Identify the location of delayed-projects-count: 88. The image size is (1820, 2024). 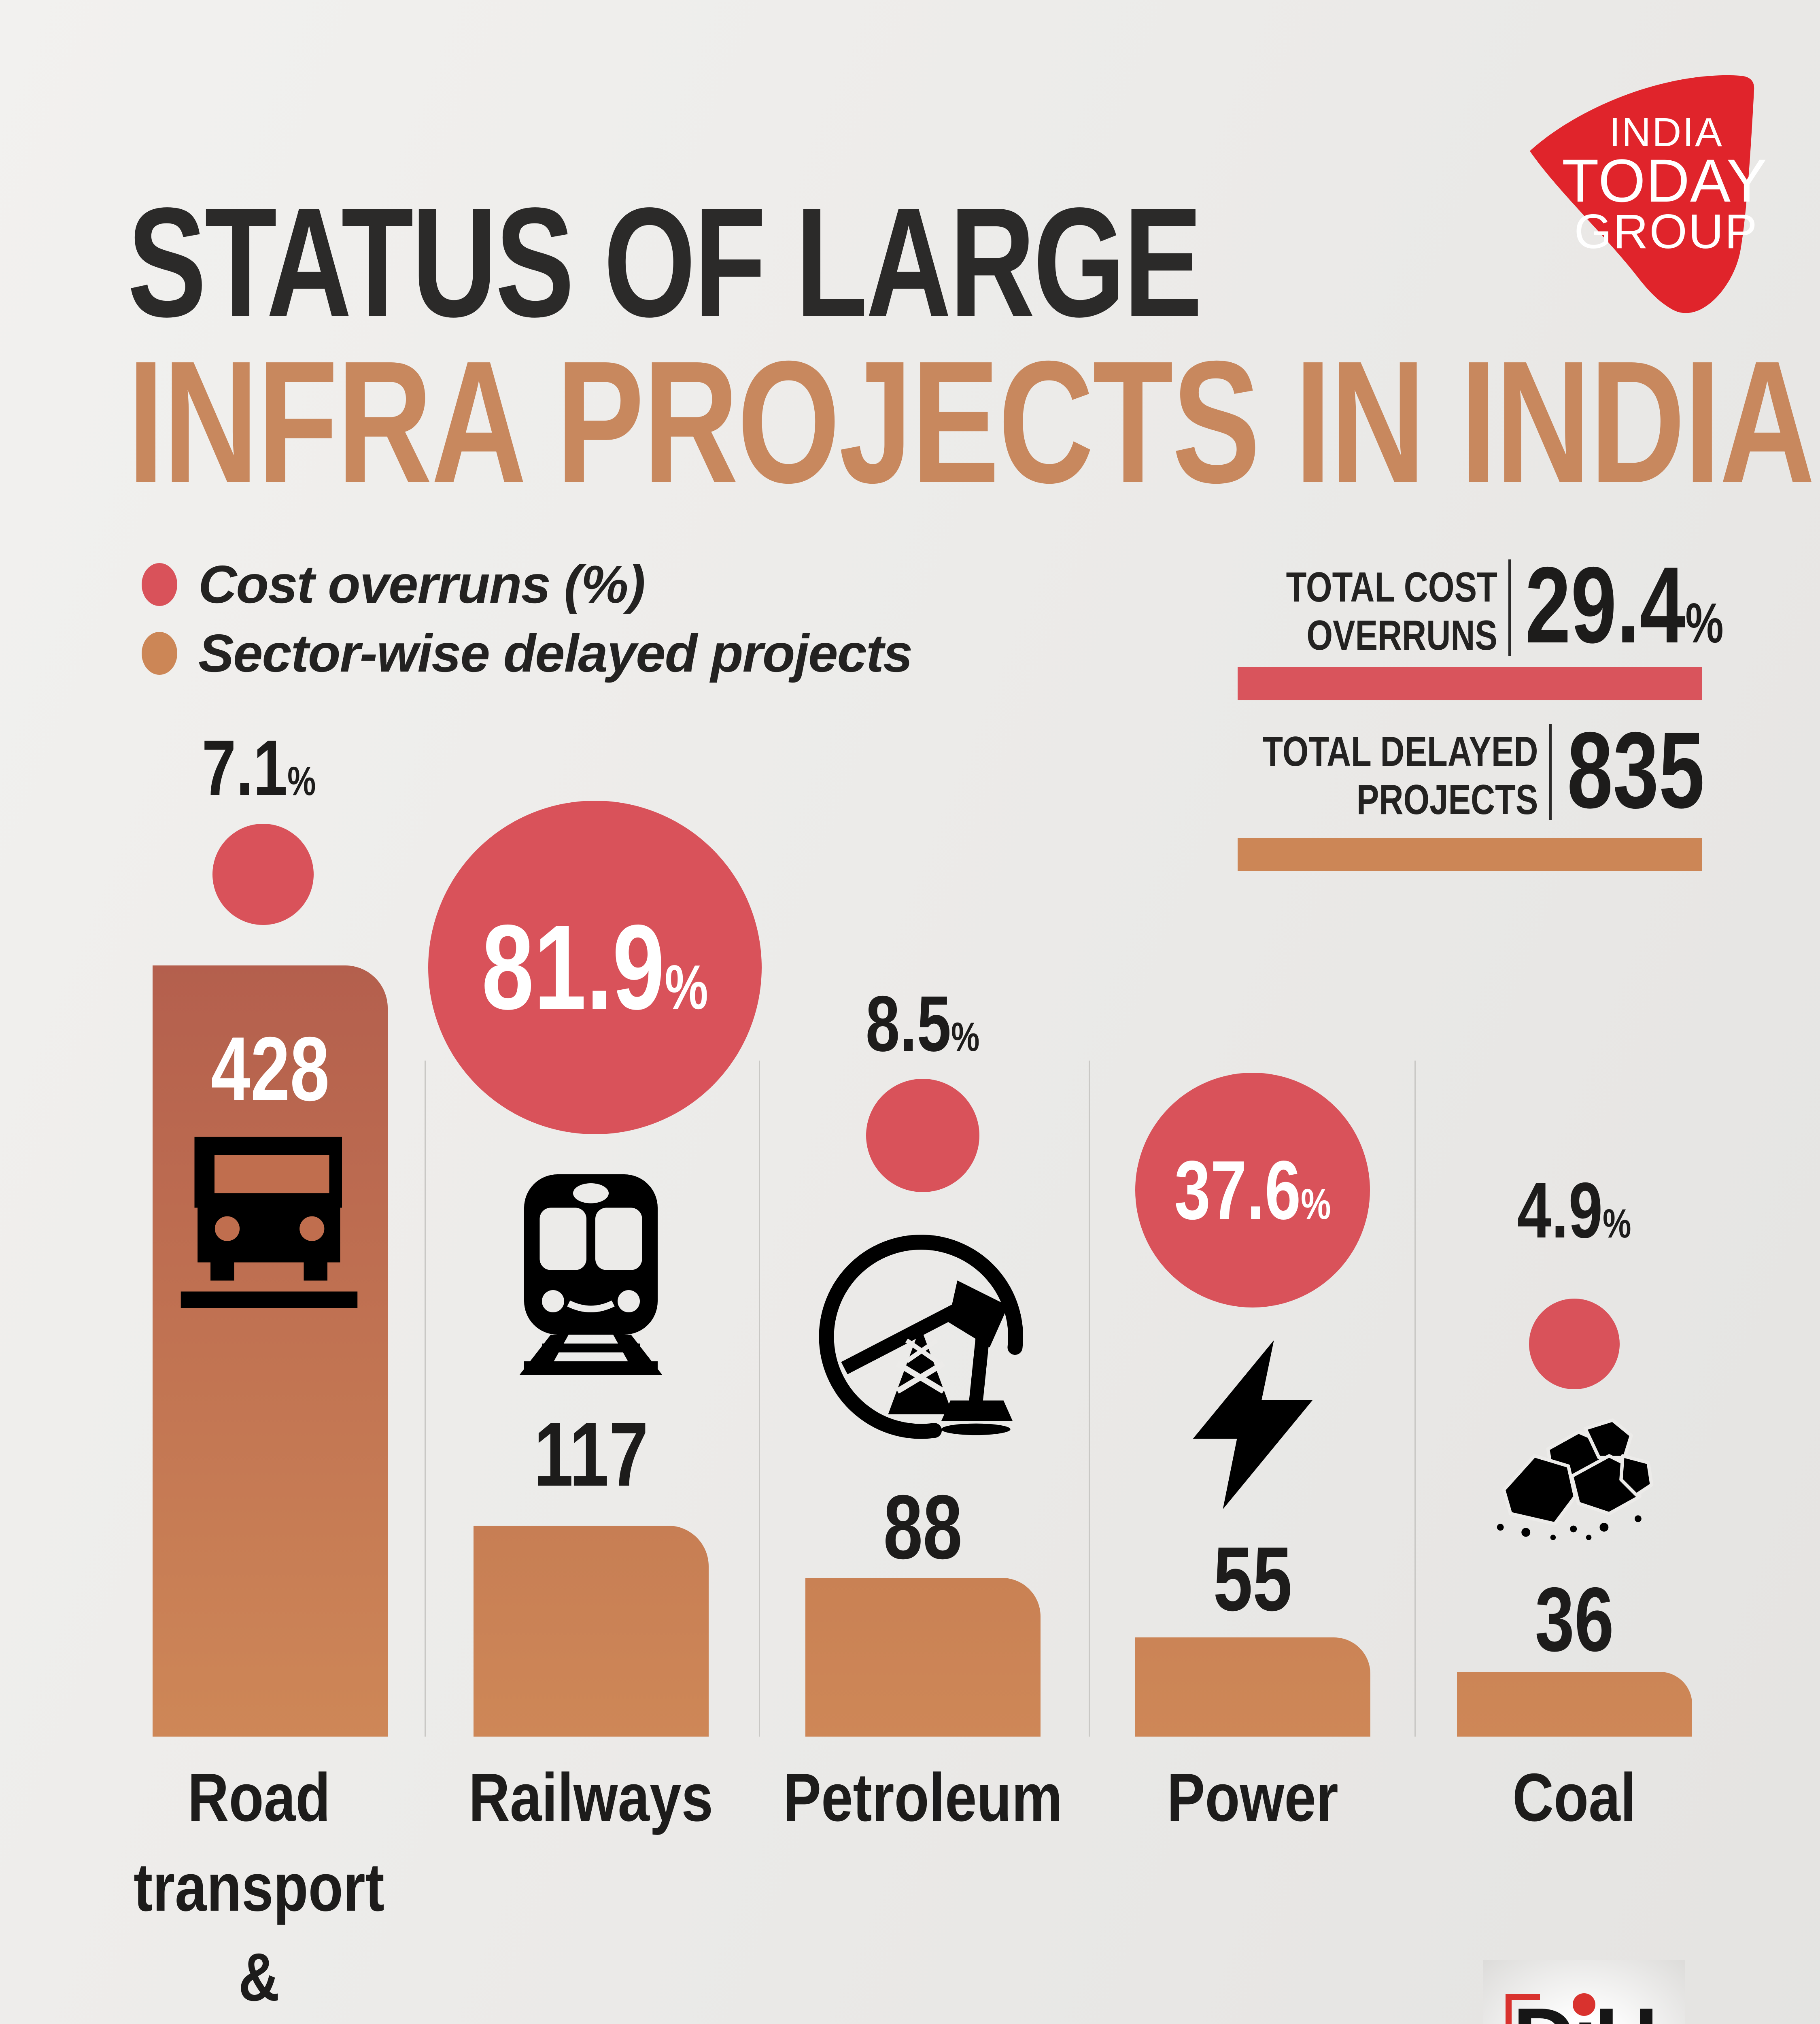
(923, 1527).